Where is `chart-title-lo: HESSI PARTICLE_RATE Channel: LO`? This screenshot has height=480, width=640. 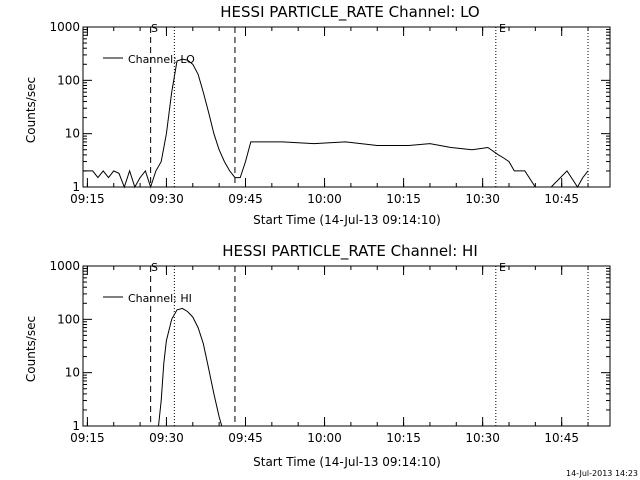 chart-title-lo: HESSI PARTICLE_RATE Channel: LO is located at coordinates (349, 12).